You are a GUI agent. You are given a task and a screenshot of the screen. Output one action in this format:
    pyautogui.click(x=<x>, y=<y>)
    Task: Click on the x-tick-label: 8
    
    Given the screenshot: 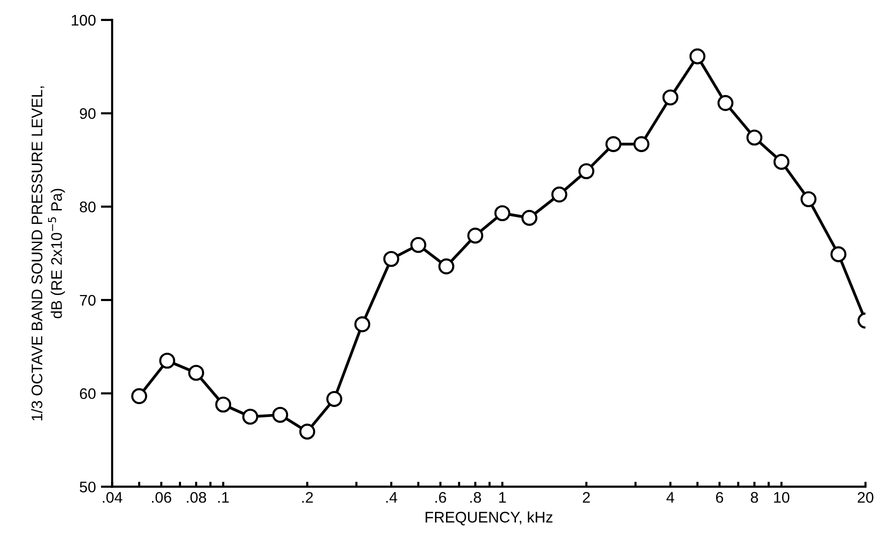 What is the action you would take?
    pyautogui.click(x=754, y=497)
    